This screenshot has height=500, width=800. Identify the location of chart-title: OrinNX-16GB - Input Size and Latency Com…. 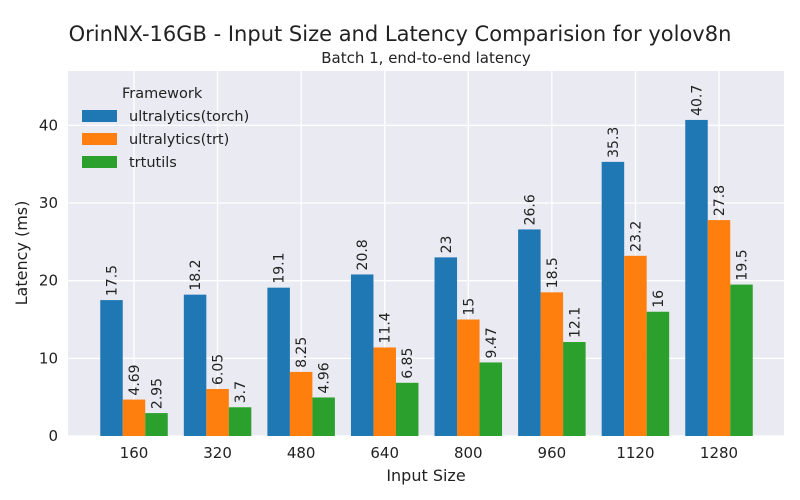
(400, 34).